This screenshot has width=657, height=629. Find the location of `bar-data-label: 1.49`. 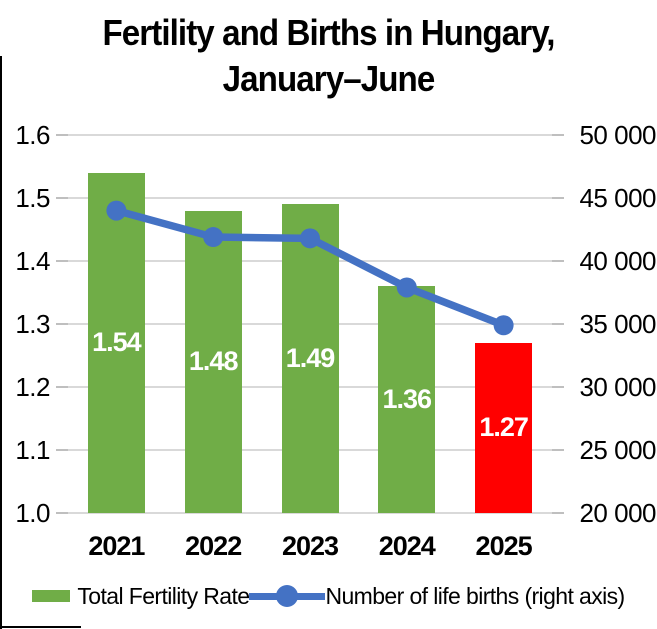

bar-data-label: 1.49 is located at coordinates (310, 358).